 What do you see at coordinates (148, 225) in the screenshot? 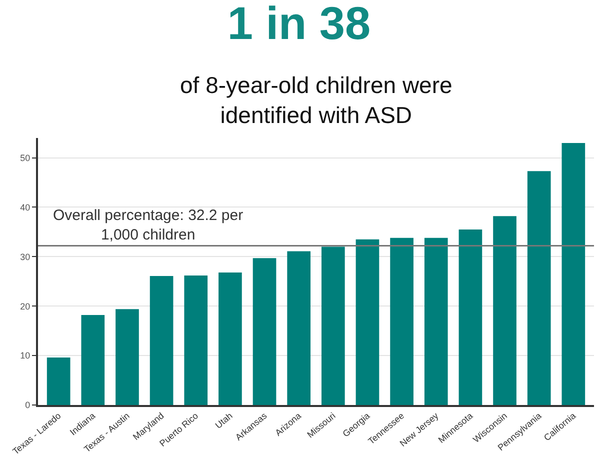
I see `ref-line-label: Overall percentage: 32.2 per 1,000 children` at bounding box center [148, 225].